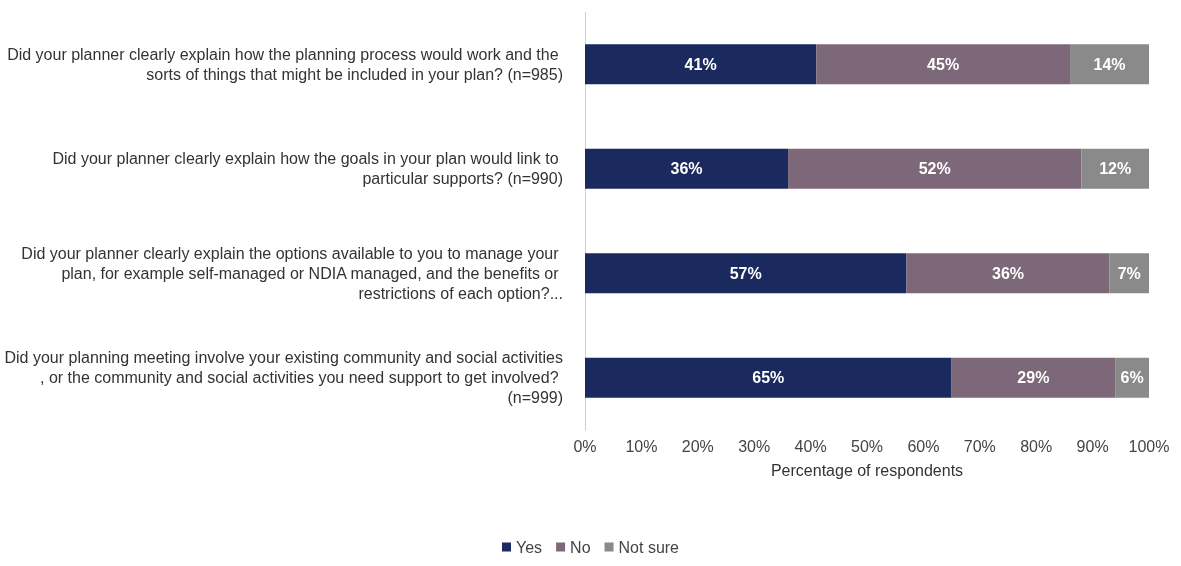  I want to click on data-label: 45%, so click(943, 64).